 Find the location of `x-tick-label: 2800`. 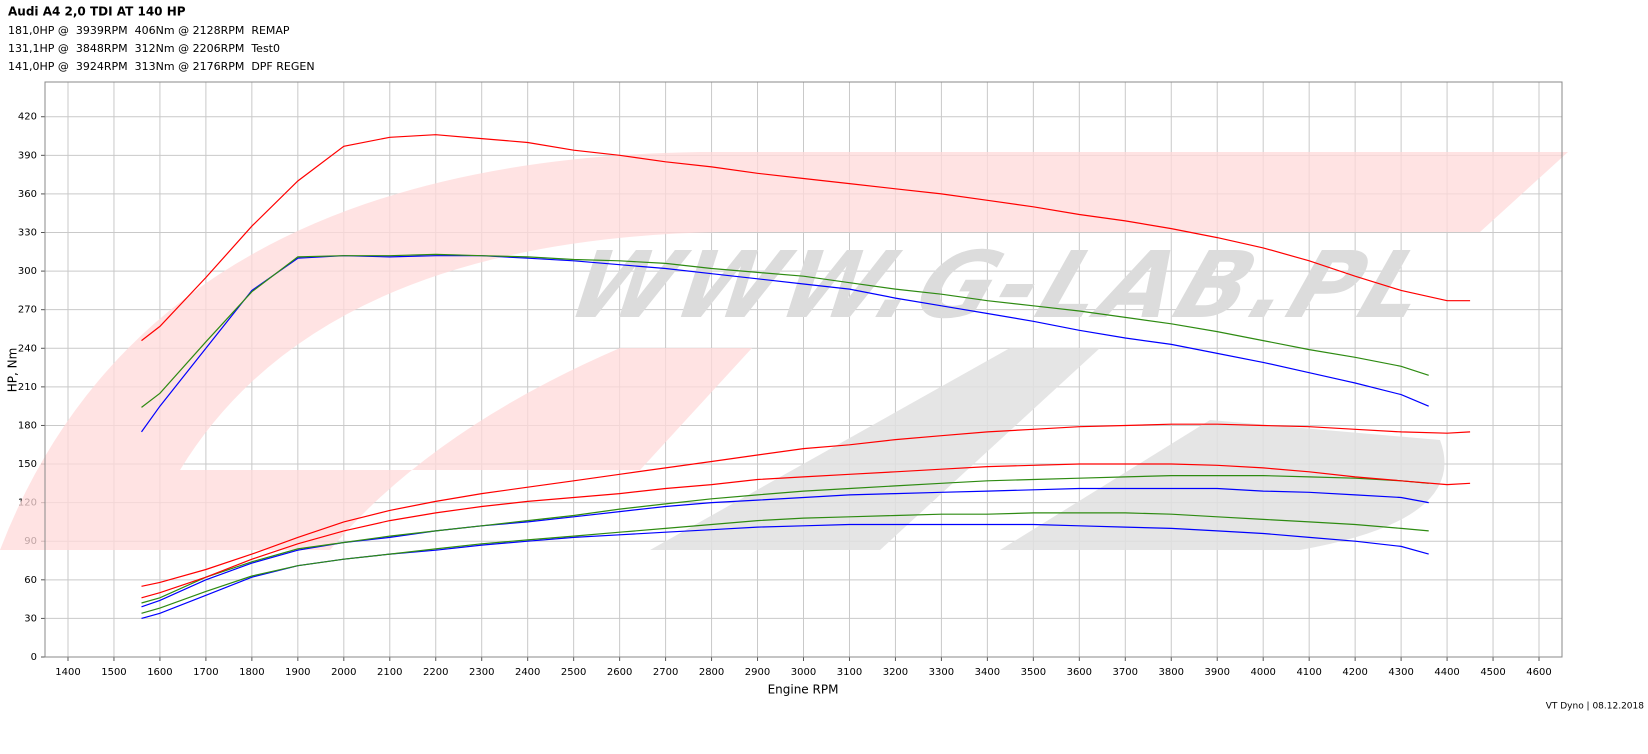

x-tick-label: 2800 is located at coordinates (711, 672).